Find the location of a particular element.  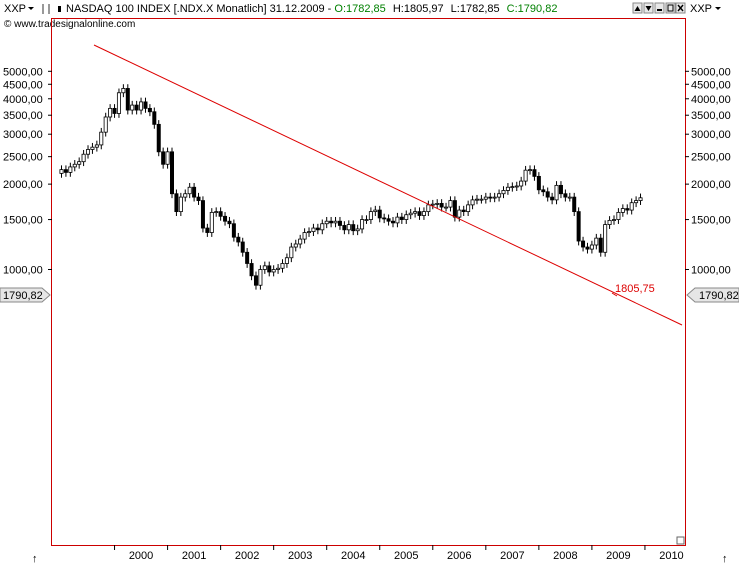

chevron-down-icon-right is located at coordinates (718, 8).